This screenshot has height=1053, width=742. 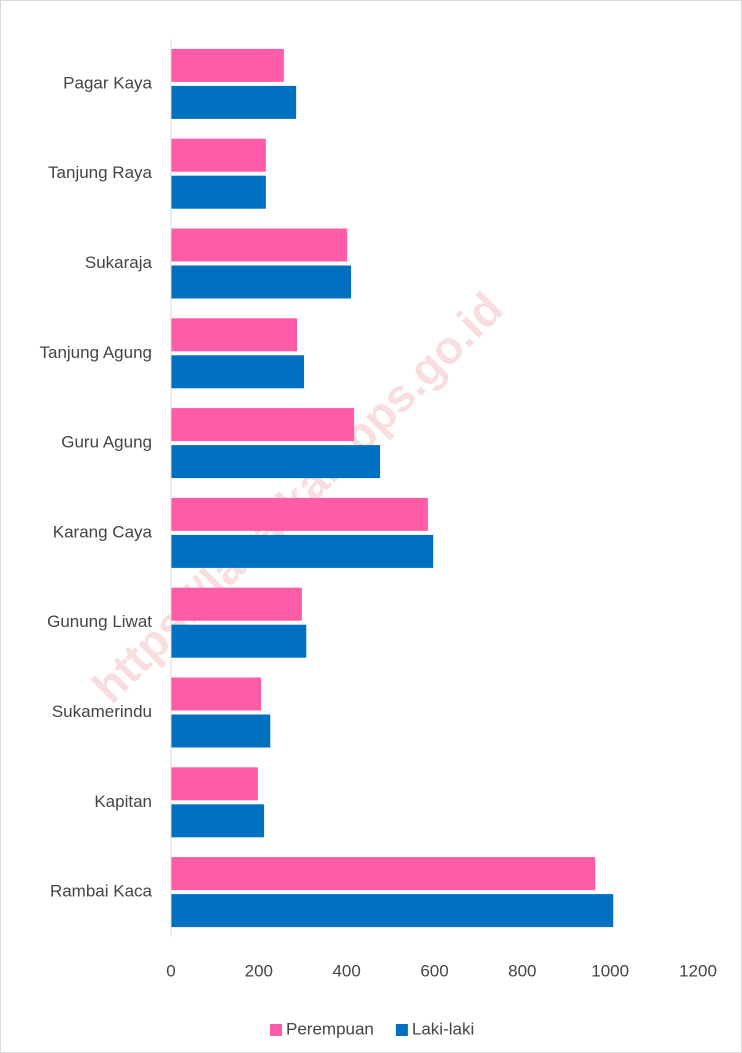 I want to click on x-tick-label: 1000, so click(x=610, y=970).